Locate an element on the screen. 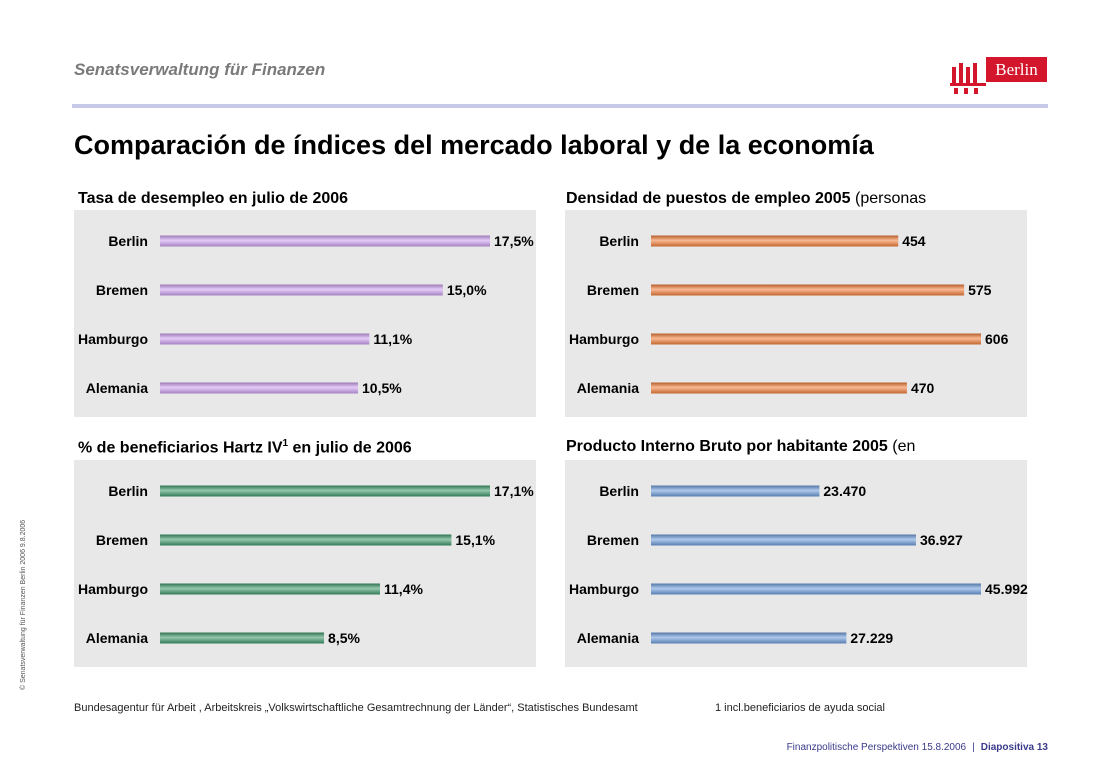  chart-1-title-text: Tasa de desempleo en julio de 2006 is located at coordinates (213, 198).